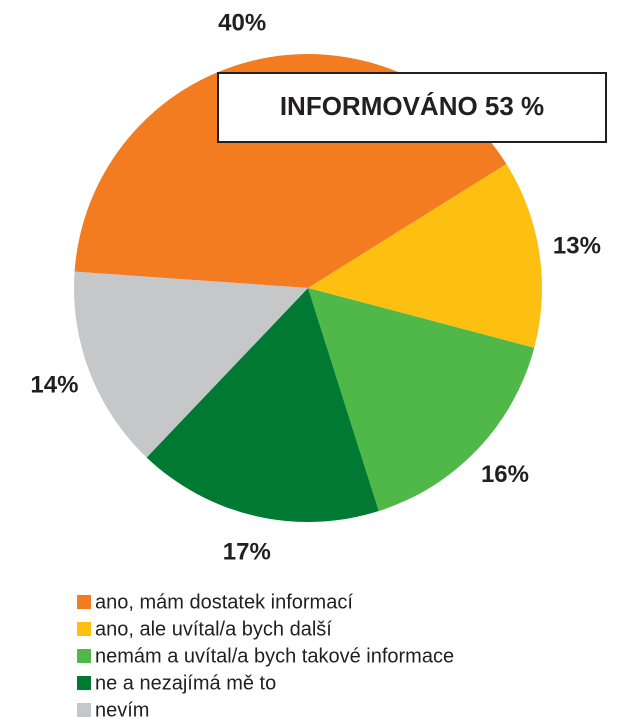 This screenshot has width=623, height=719. What do you see at coordinates (242, 22) in the screenshot?
I see `data-label: 40%` at bounding box center [242, 22].